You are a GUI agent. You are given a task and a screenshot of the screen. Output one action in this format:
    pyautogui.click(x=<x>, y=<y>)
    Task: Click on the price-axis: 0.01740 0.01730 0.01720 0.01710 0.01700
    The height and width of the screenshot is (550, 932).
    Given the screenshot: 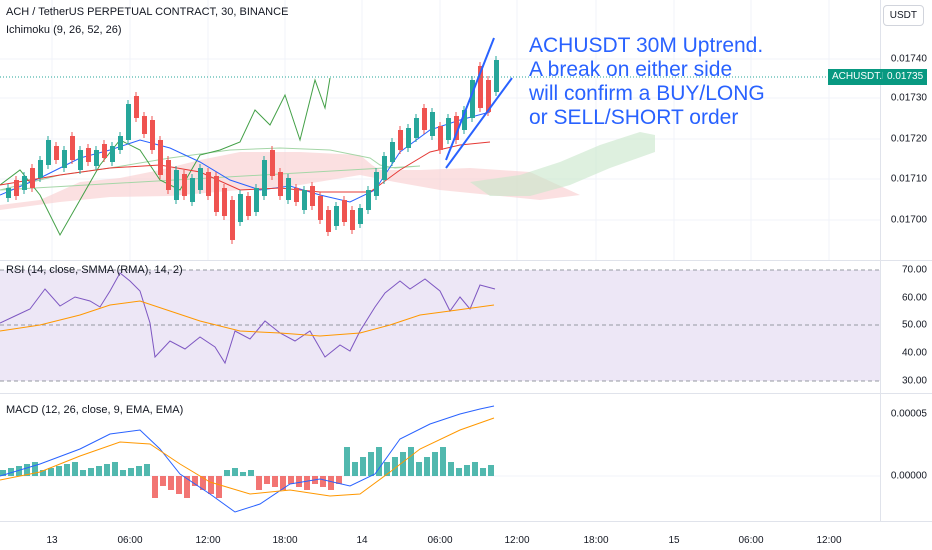 What is the action you would take?
    pyautogui.click(x=906, y=130)
    